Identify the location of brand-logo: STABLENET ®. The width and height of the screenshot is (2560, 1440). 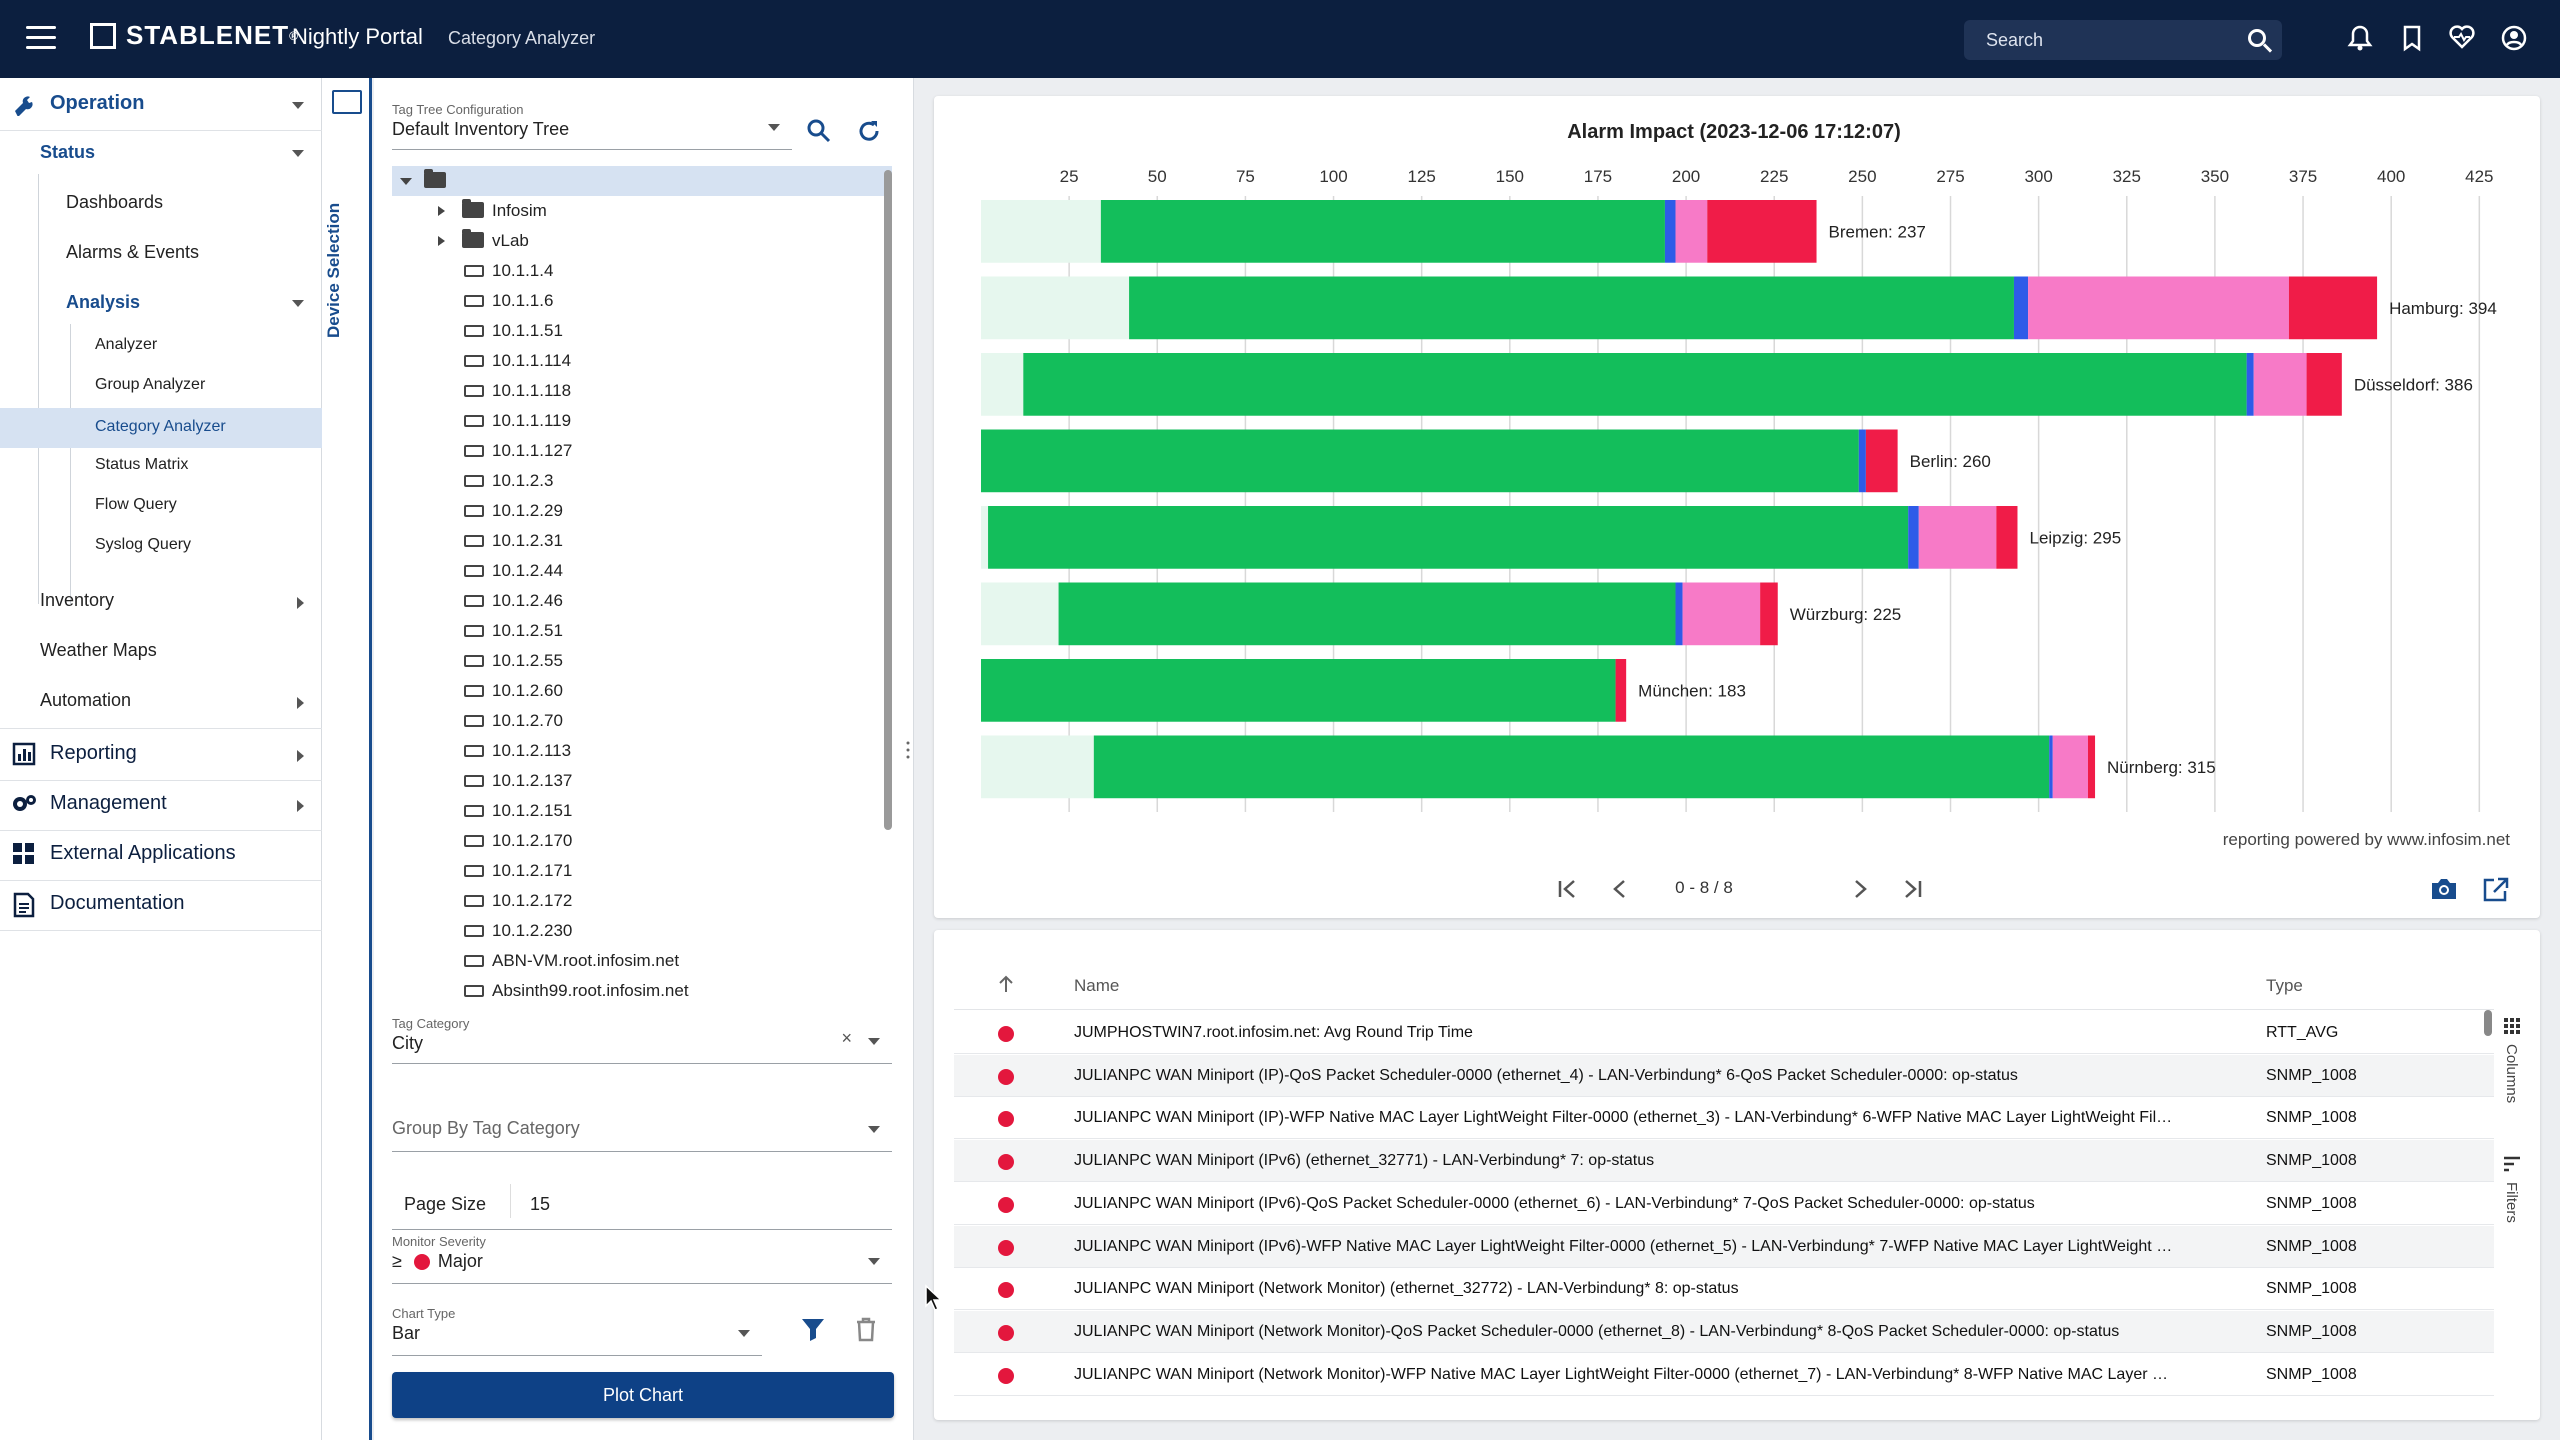
(194, 35).